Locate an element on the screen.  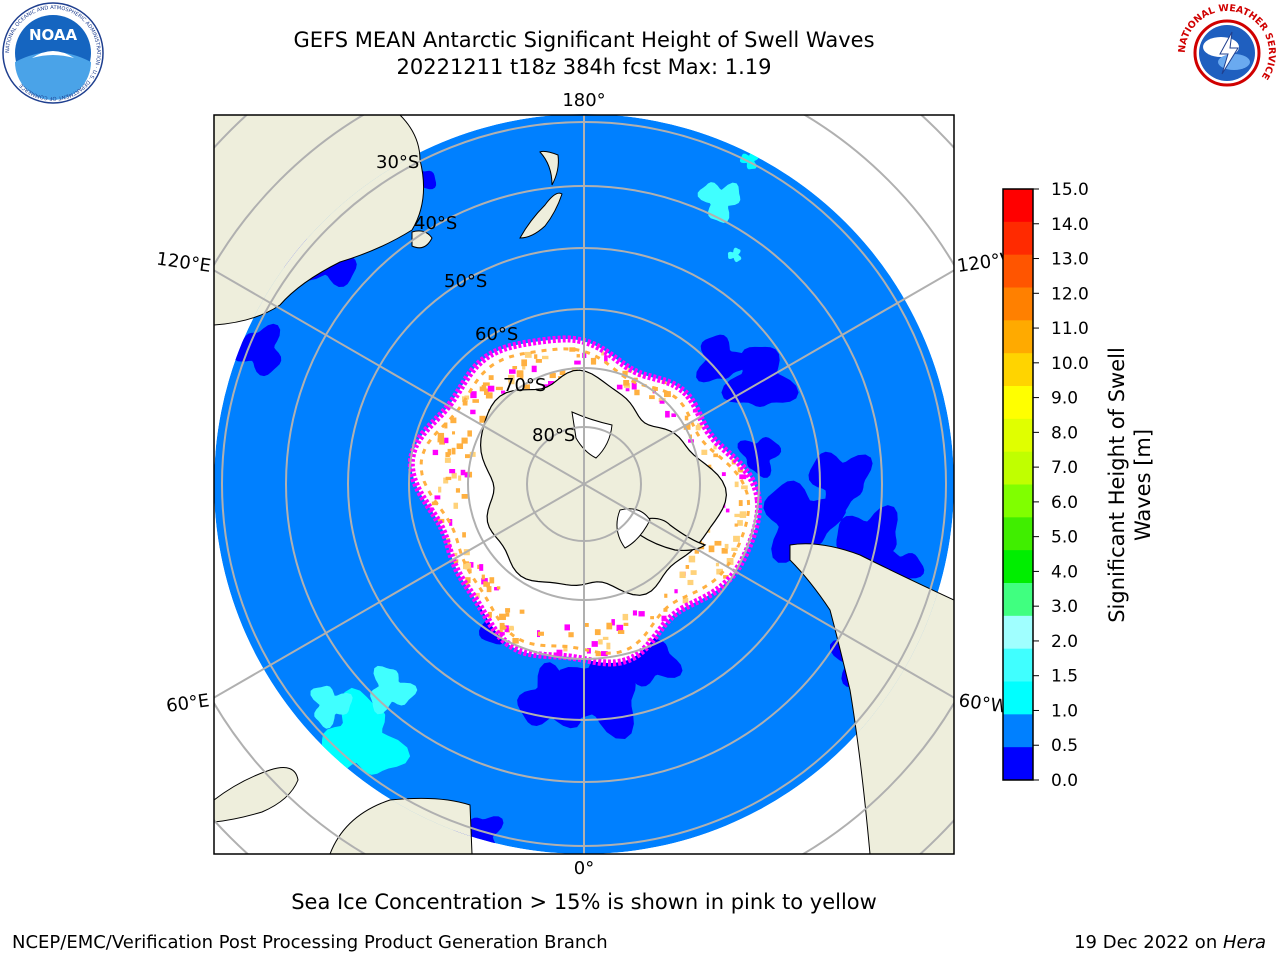
sea-ice-edge is located at coordinates (585, 501).